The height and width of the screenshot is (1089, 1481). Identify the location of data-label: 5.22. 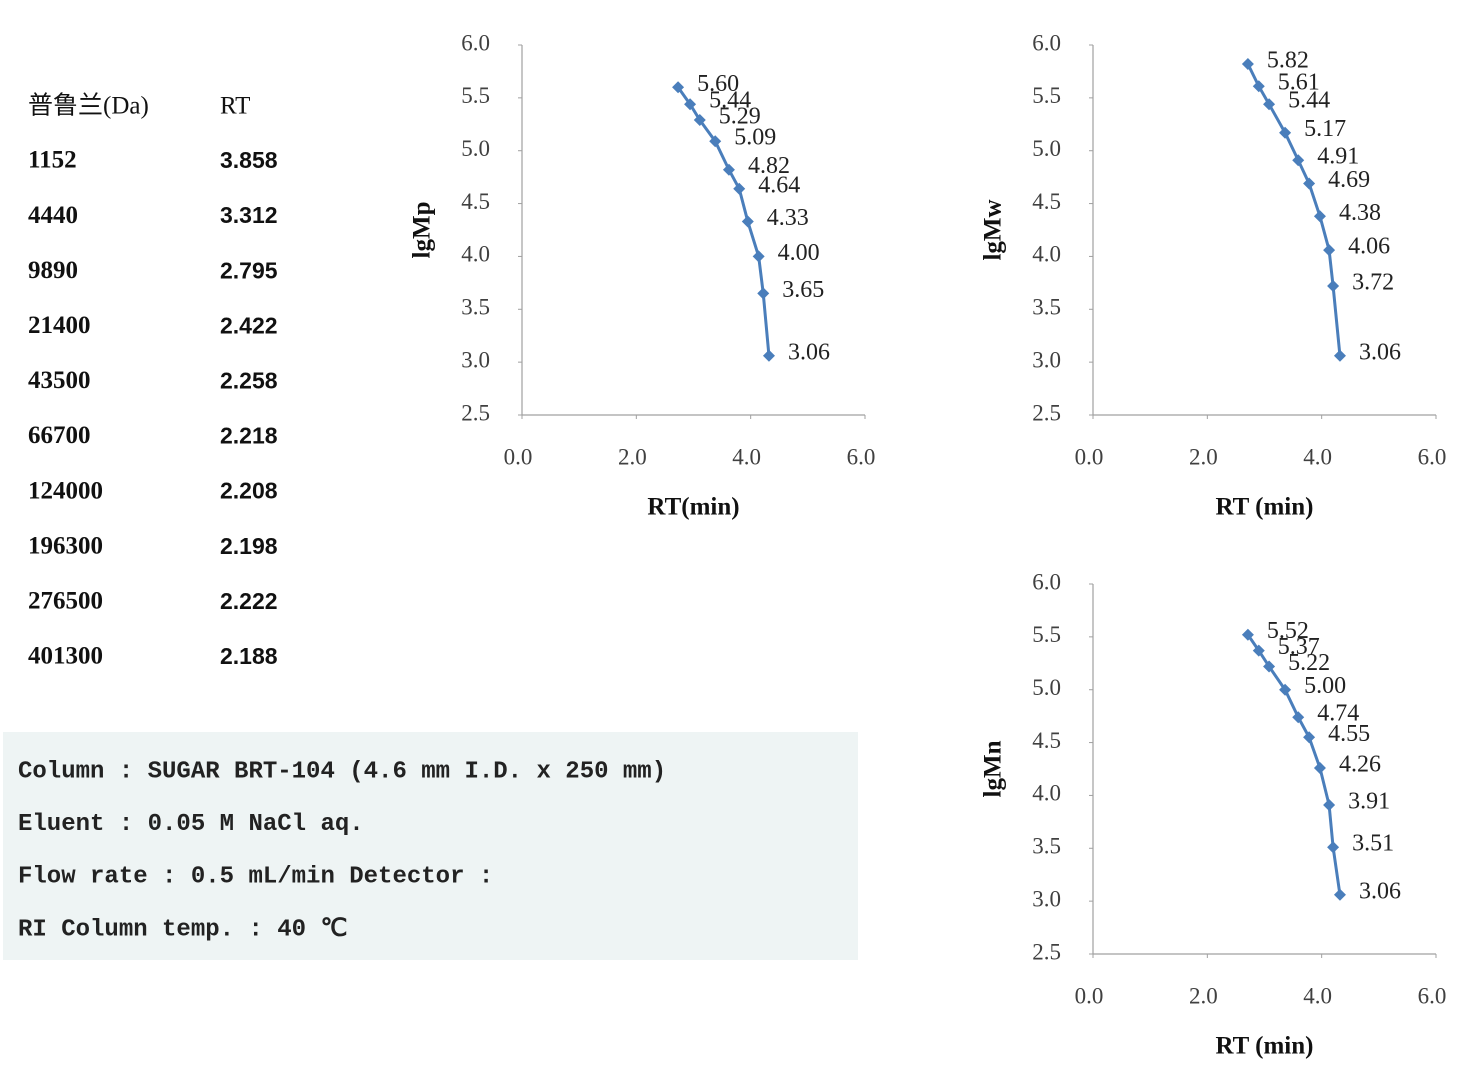
(1309, 663).